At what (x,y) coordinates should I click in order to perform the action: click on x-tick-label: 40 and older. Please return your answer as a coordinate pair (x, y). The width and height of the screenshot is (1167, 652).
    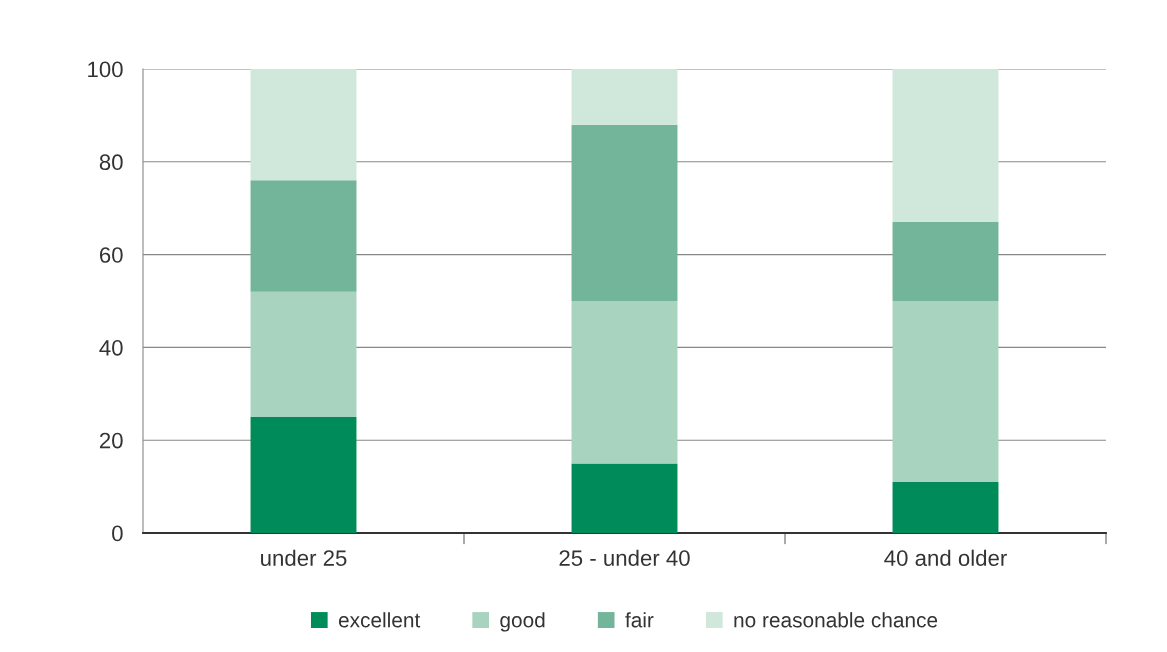
    Looking at the image, I should click on (945, 557).